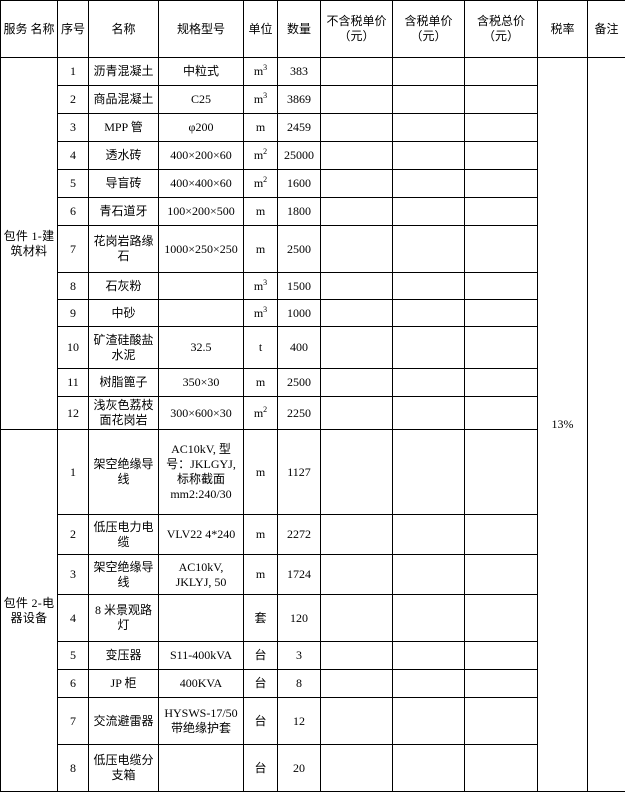  What do you see at coordinates (357, 29) in the screenshot?
I see `col-header-price-excl-tax: 不含税单价（元）` at bounding box center [357, 29].